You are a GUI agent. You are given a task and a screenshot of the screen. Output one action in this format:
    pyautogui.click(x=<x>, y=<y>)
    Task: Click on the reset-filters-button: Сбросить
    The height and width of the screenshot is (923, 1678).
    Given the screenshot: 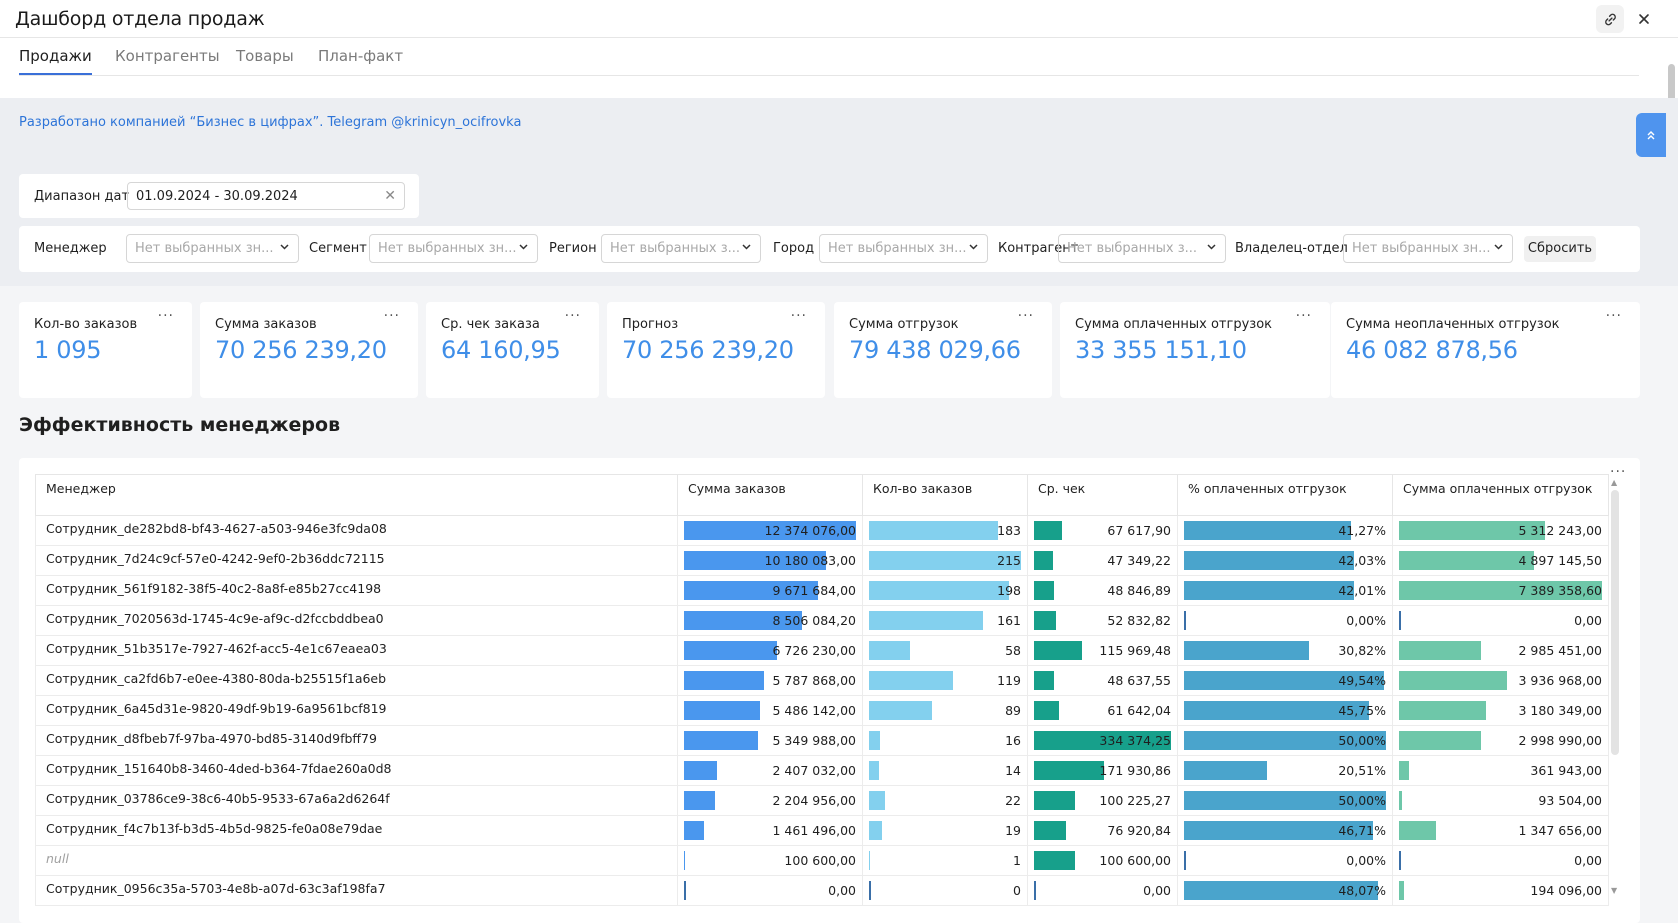 What is the action you would take?
    pyautogui.click(x=1560, y=249)
    